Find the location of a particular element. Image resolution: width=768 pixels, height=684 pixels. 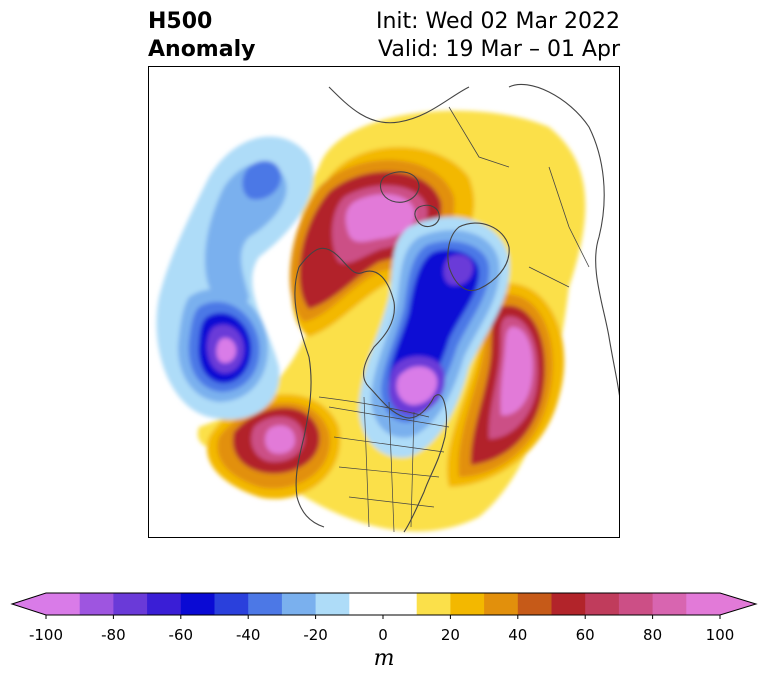

colorbar-extend-low is located at coordinates (29, 604).